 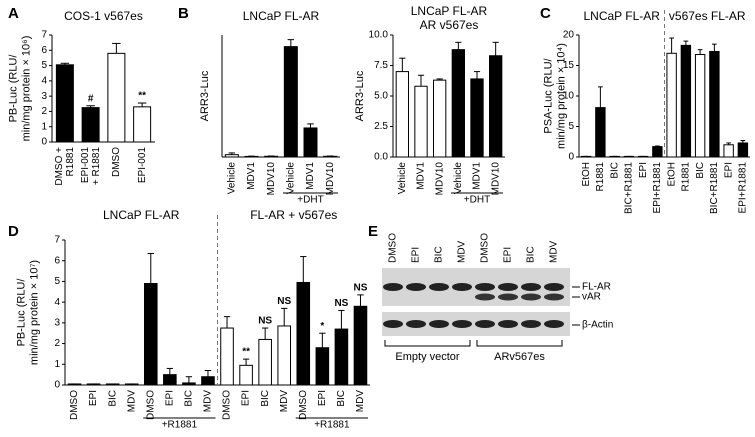 What do you see at coordinates (379, 35) in the screenshot?
I see `y-tick-label: 10.0` at bounding box center [379, 35].